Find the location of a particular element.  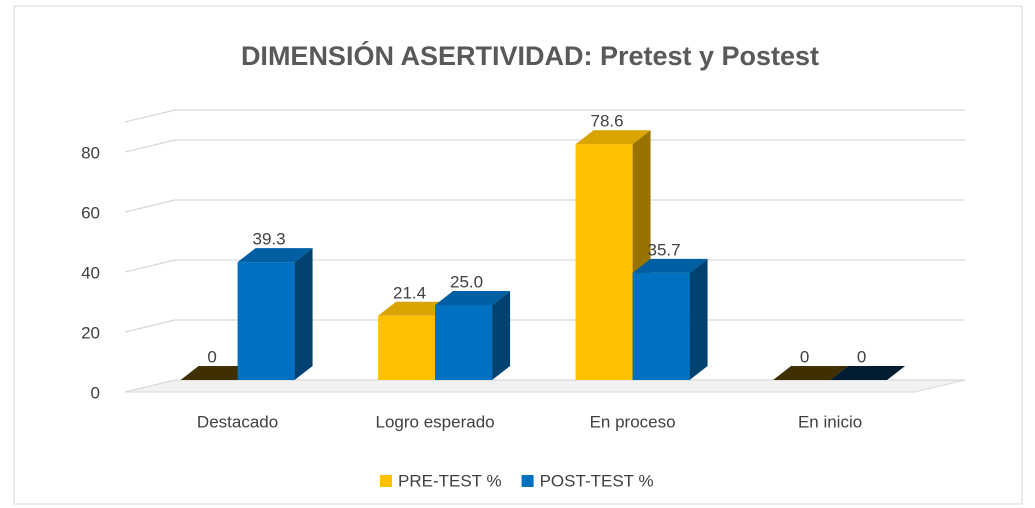

data-label: 35.7 is located at coordinates (664, 249).